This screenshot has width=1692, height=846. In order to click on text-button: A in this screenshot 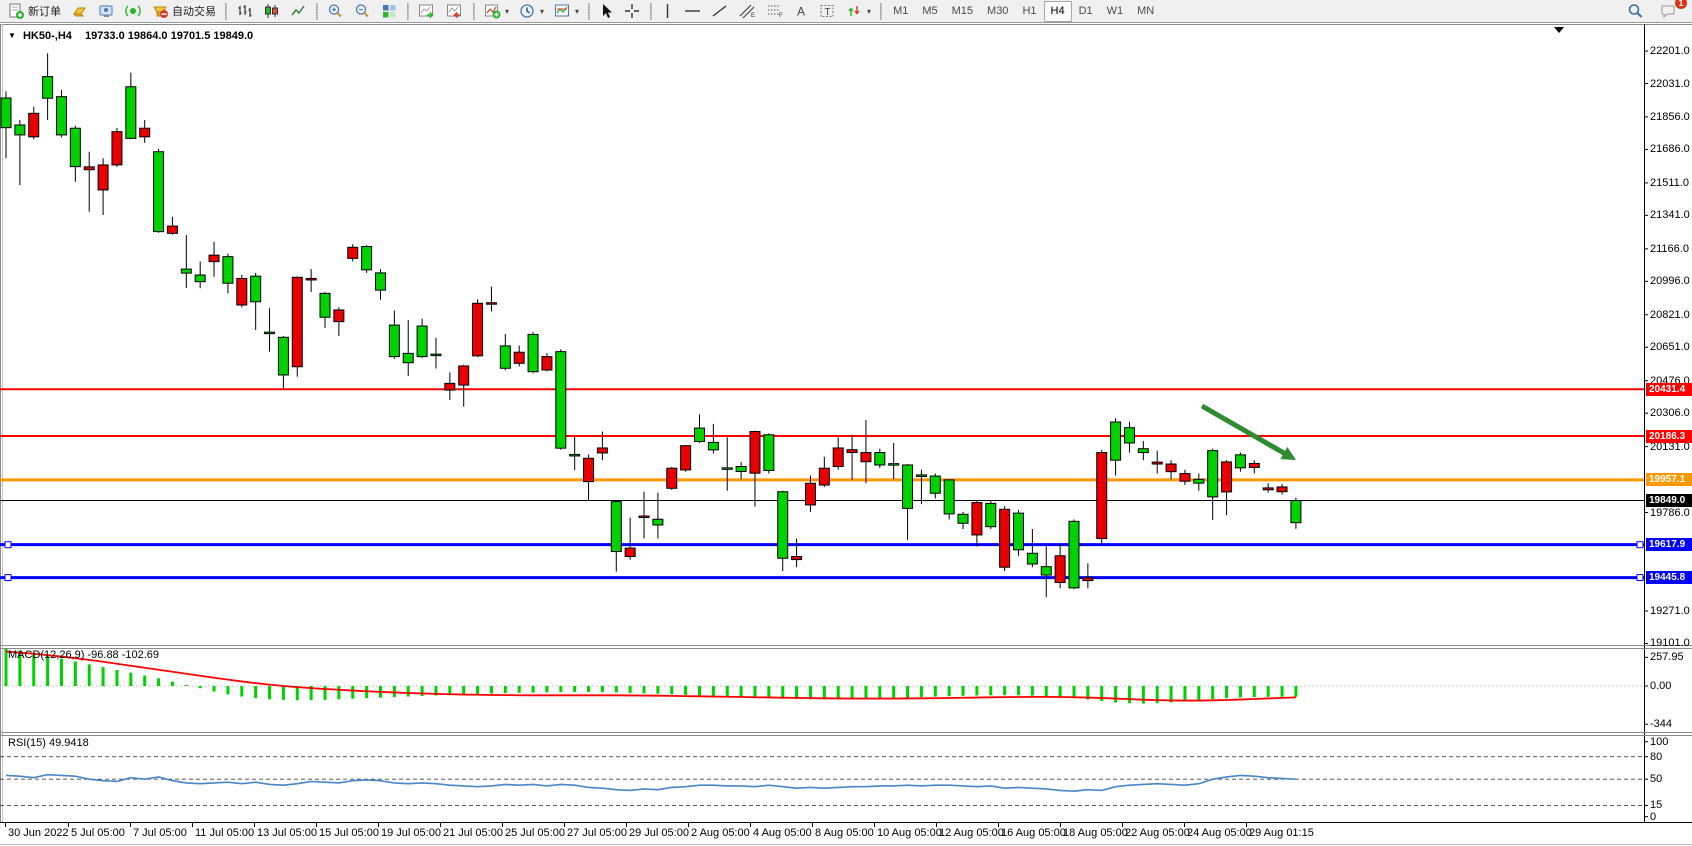, I will do `click(801, 11)`.